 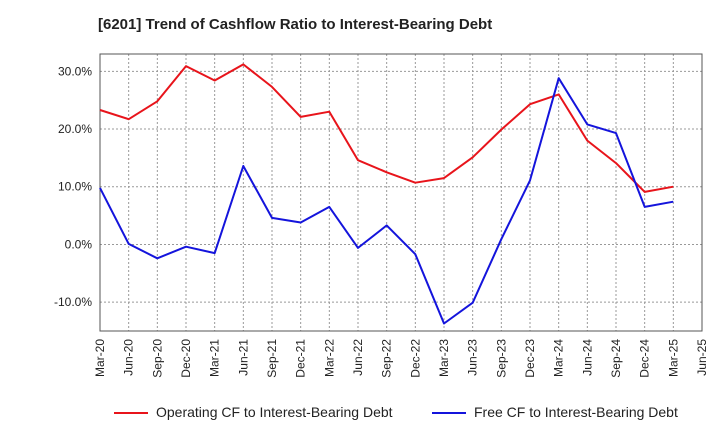 I want to click on x-tick-label: Dec-20, so click(x=186, y=358).